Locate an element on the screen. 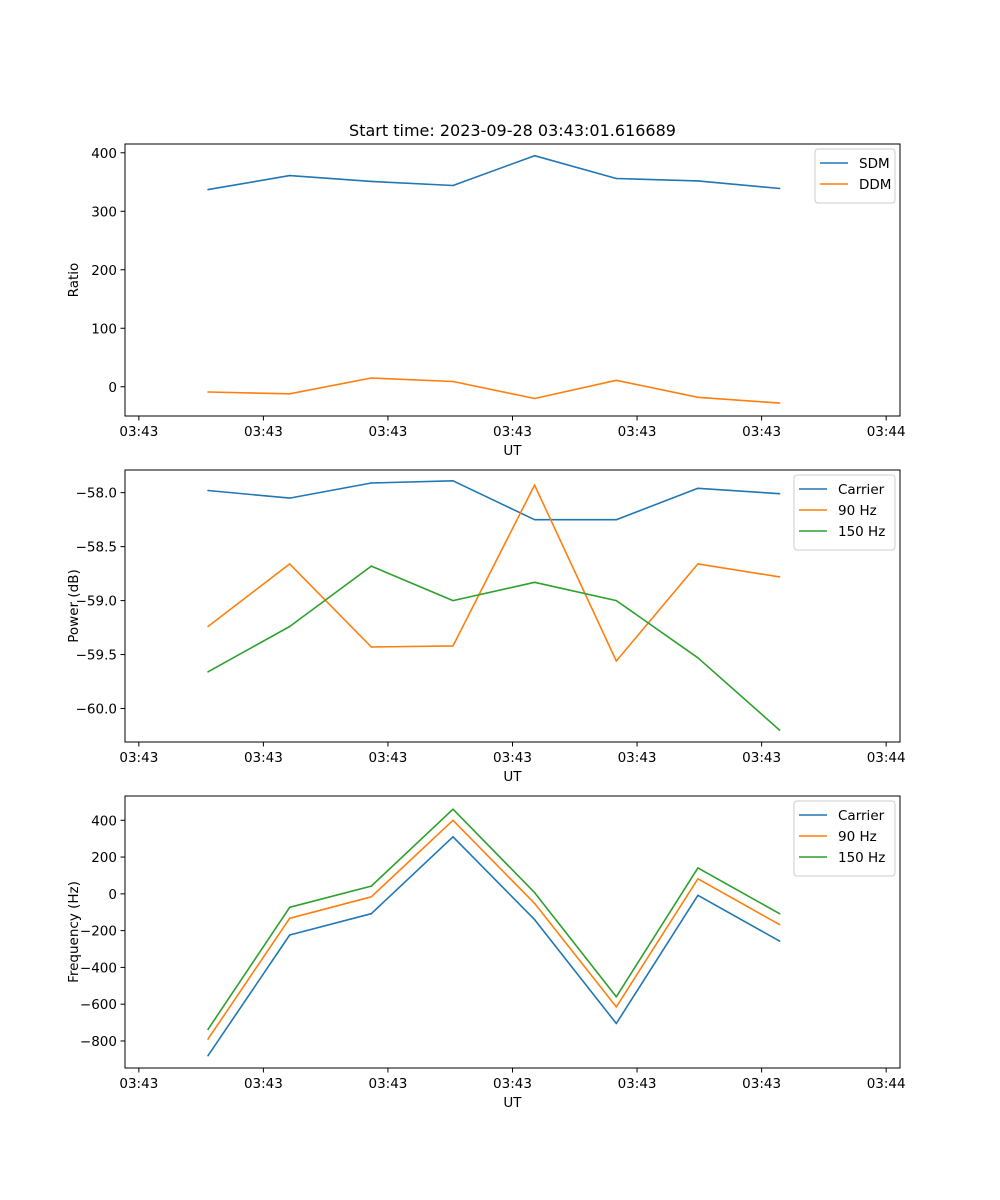  power-series-150-hz-line is located at coordinates (494, 648).